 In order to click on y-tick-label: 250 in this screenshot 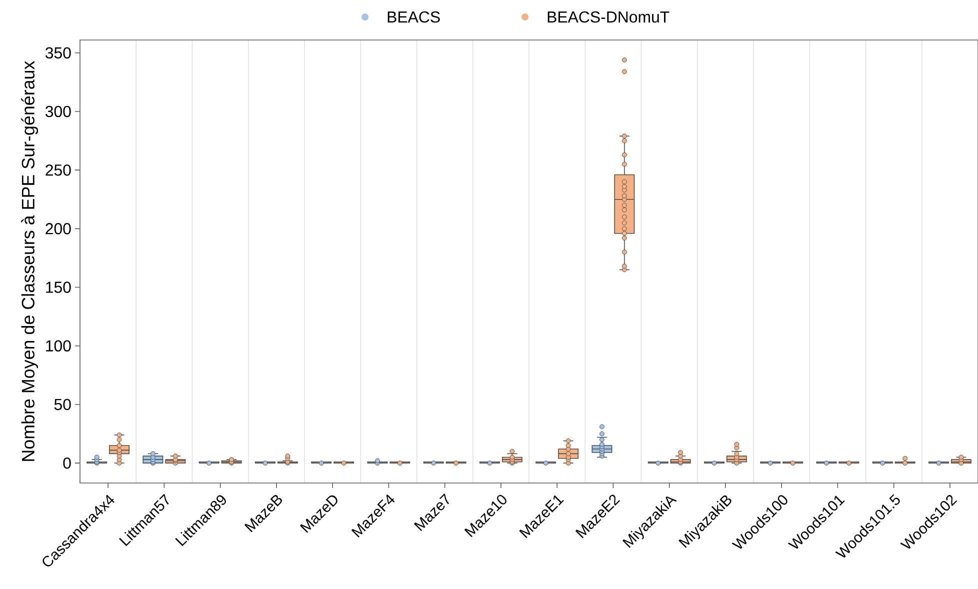, I will do `click(58, 170)`.